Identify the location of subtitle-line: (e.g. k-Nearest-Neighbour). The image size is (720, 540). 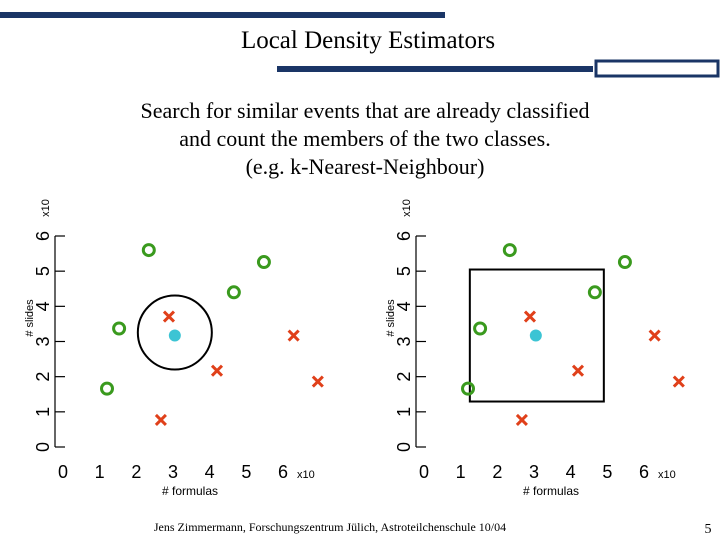
(365, 166).